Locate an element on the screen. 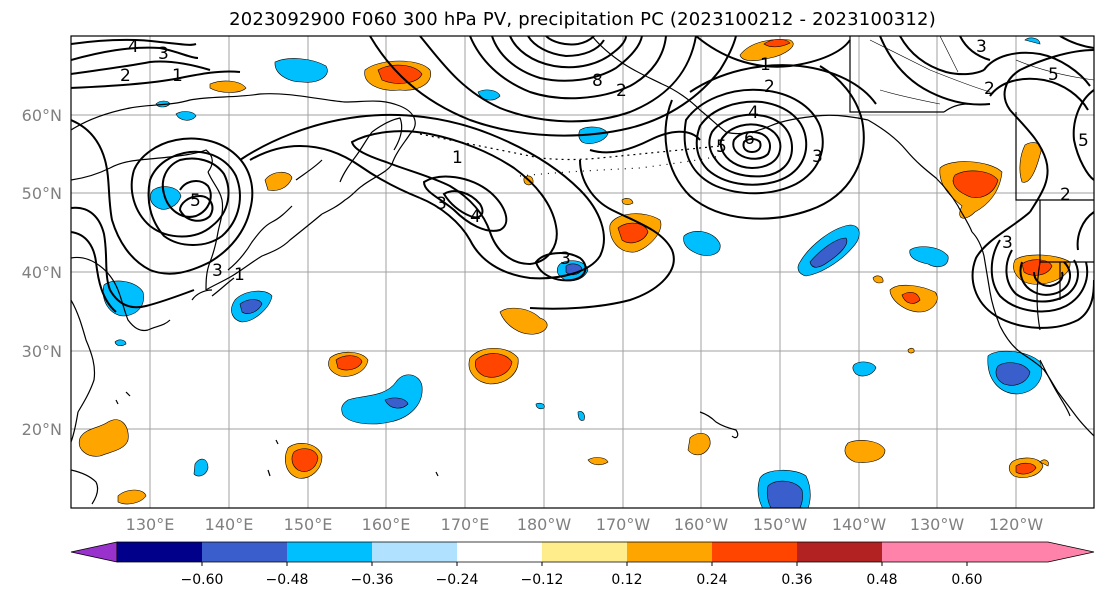 The image size is (1105, 601). lat-label: 30°N is located at coordinates (42, 351).